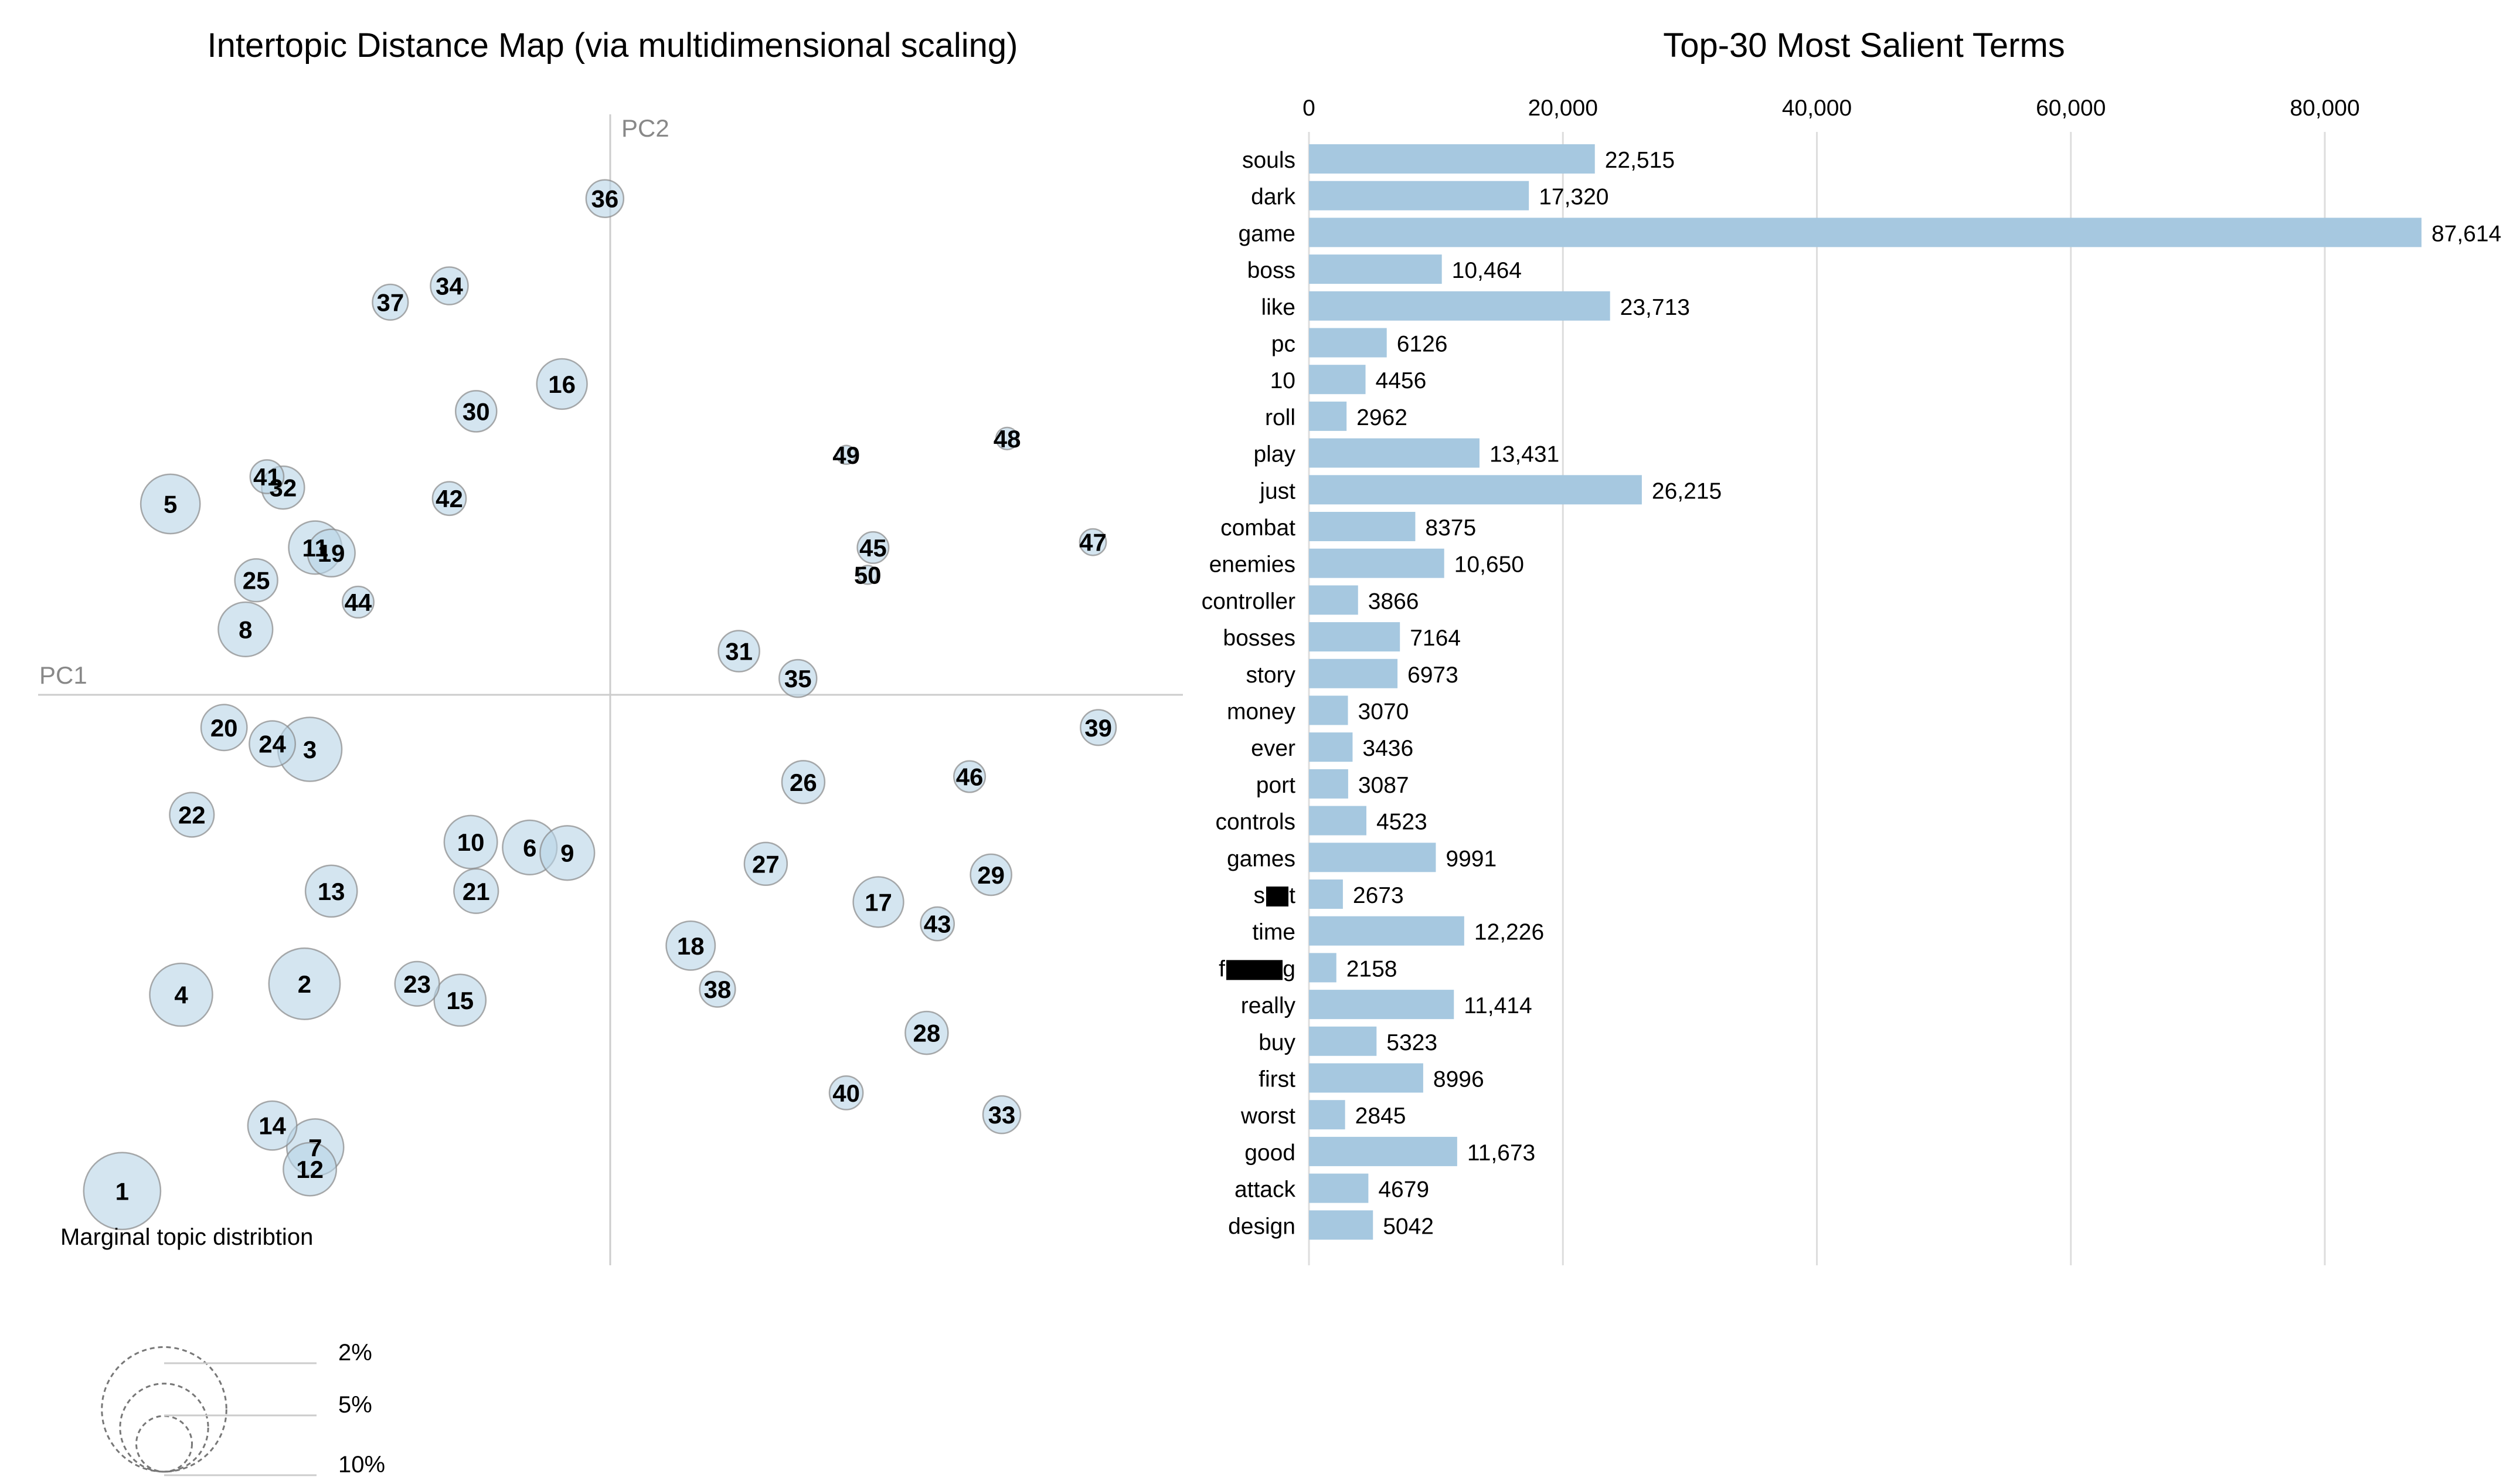 The height and width of the screenshot is (1484, 2520). What do you see at coordinates (1326, 894) in the screenshot?
I see `bar-s` at bounding box center [1326, 894].